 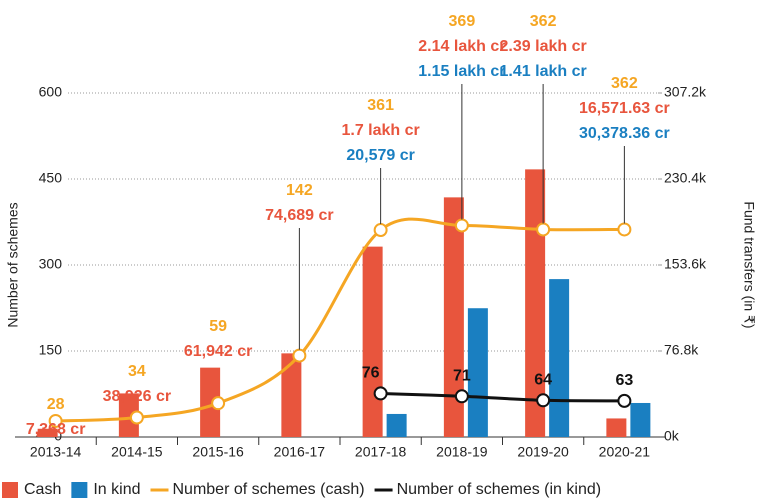 I want to click on legend-label: Number of schemes (cash), so click(x=269, y=489).